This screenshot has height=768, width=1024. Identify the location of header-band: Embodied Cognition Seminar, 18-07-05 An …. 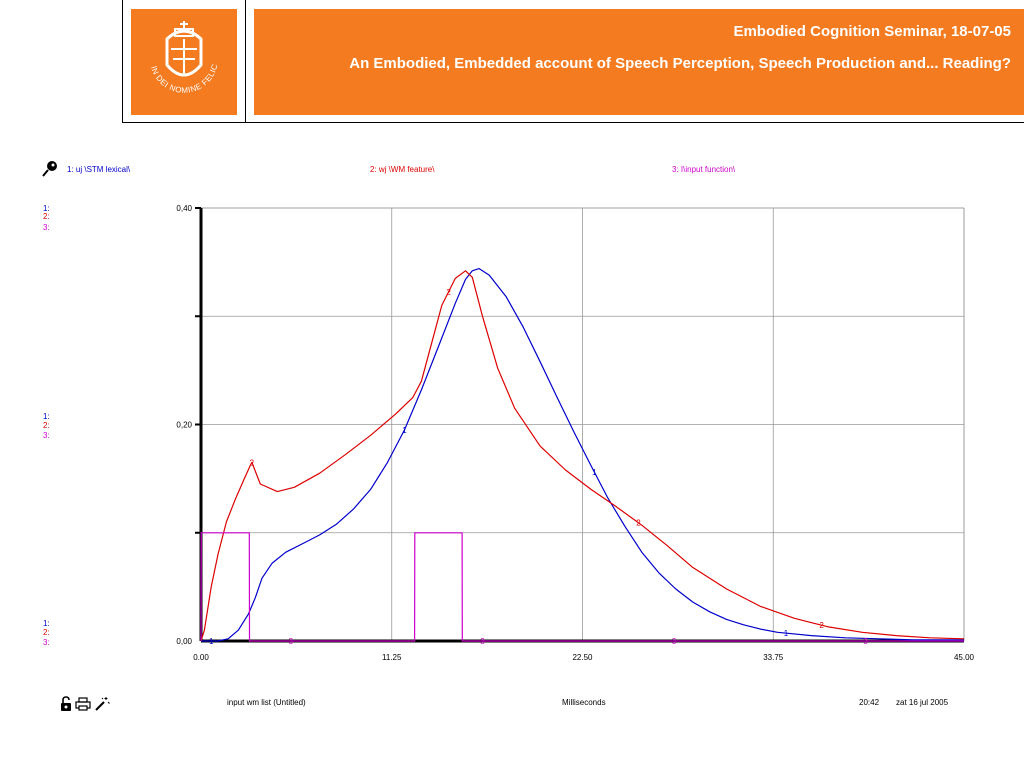
(639, 62).